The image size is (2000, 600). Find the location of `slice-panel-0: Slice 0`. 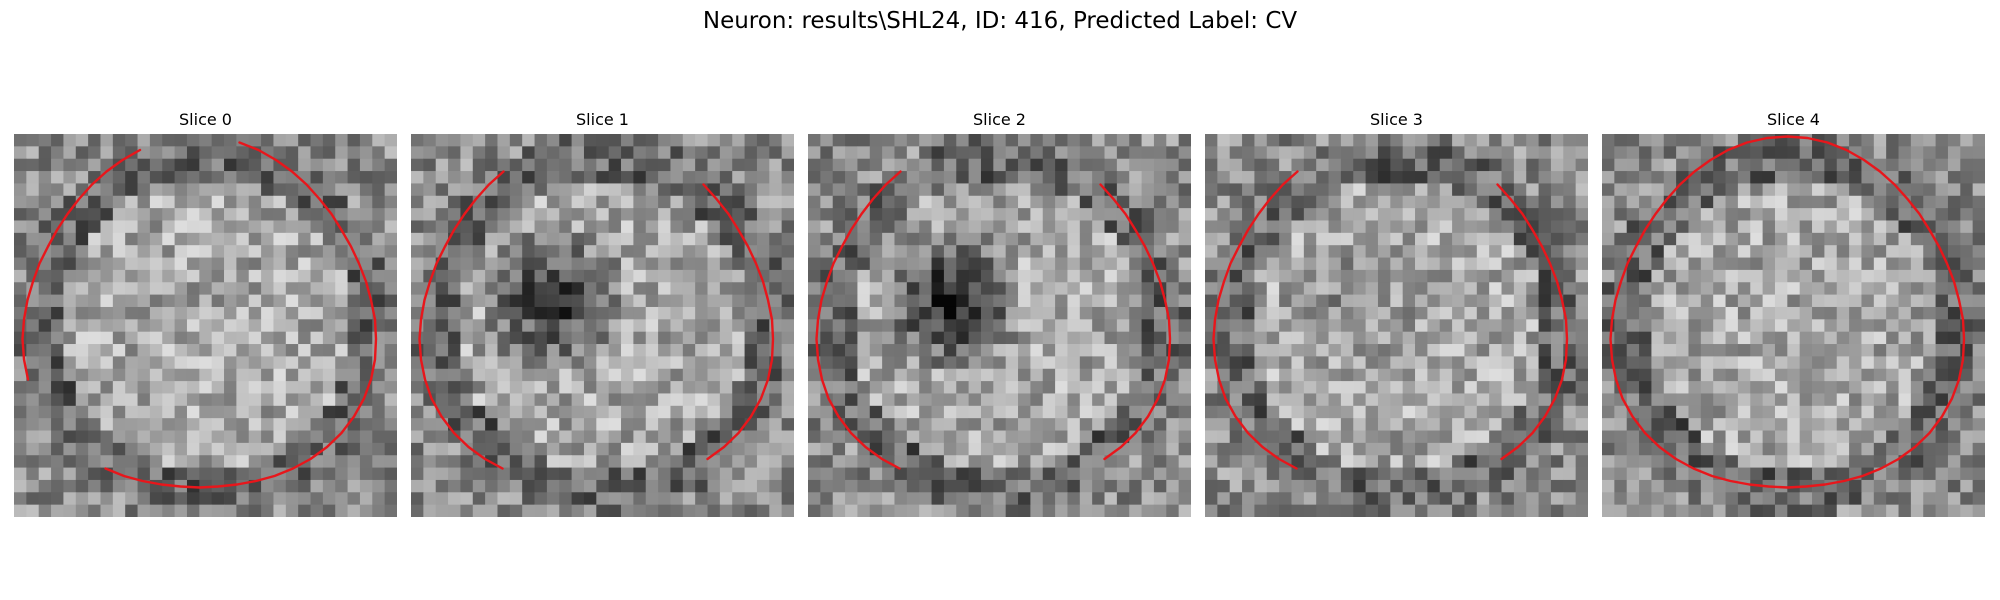

slice-panel-0: Slice 0 is located at coordinates (205, 313).